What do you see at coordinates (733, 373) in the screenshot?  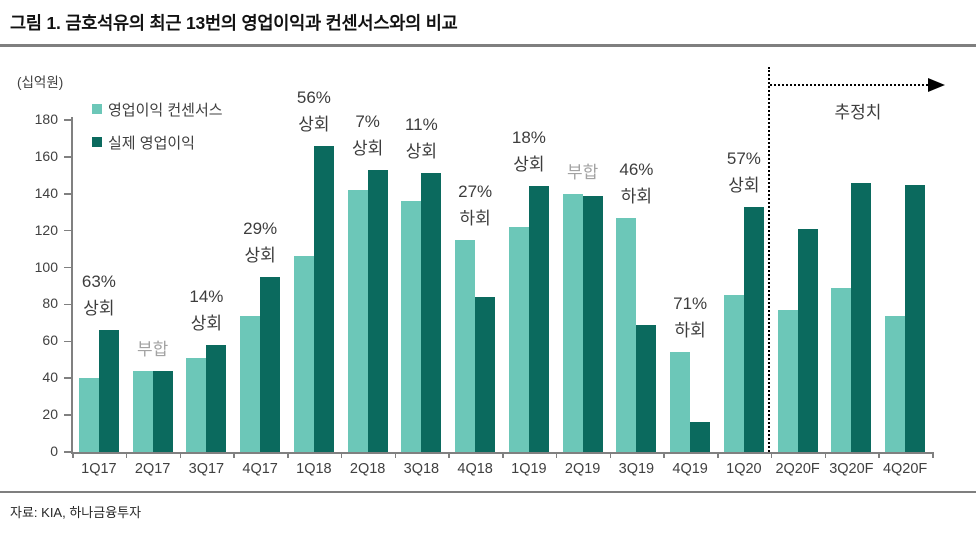 I see `bar-consensus-1Q20` at bounding box center [733, 373].